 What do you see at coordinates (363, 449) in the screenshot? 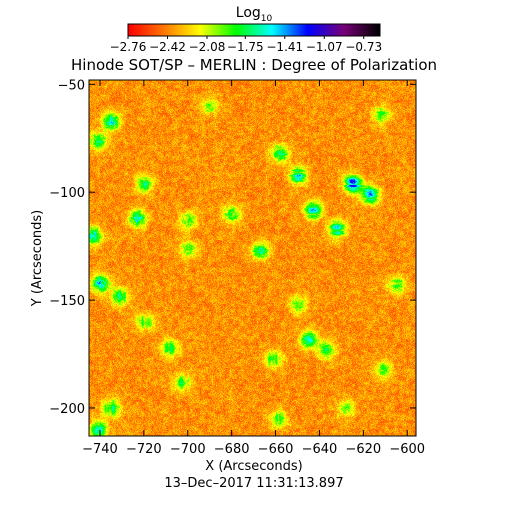
I see `x-tick-label: −620` at bounding box center [363, 449].